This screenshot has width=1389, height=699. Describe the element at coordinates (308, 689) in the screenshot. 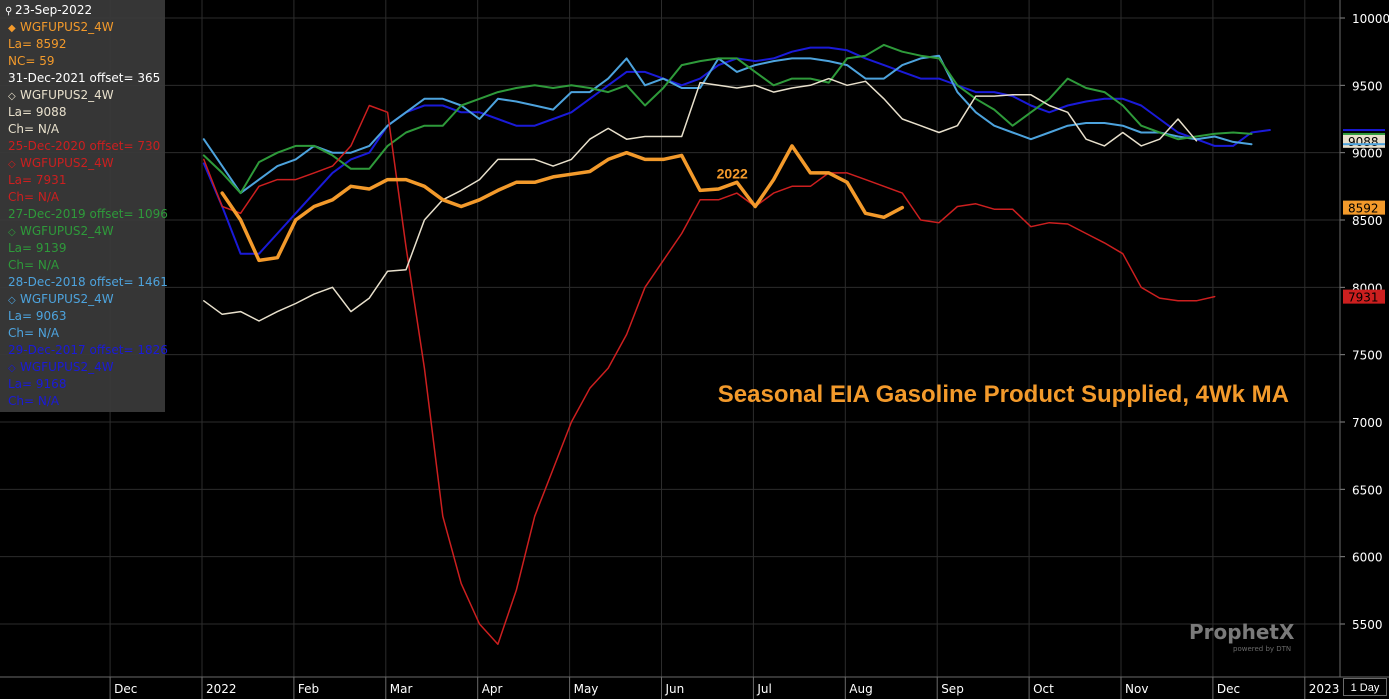

I see `x-tick-label: Feb` at that location.